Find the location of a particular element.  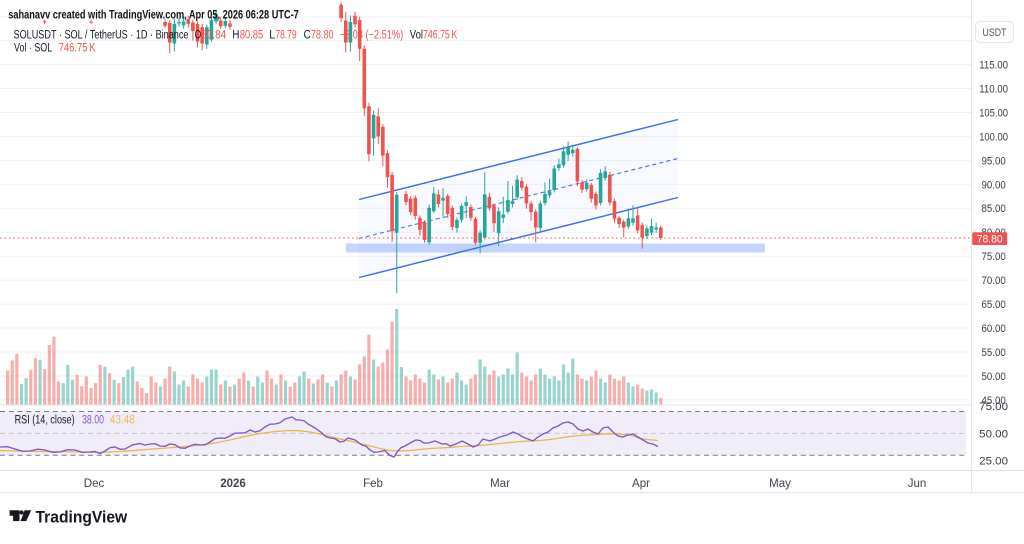

svg-text: 100.00 is located at coordinates (993, 137).